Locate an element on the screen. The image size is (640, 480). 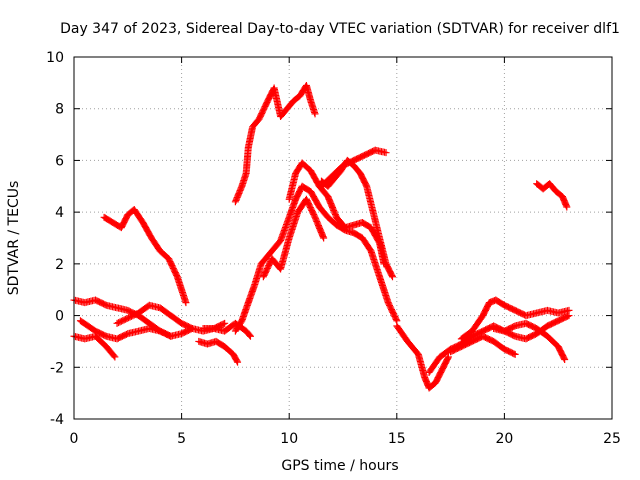
series-arc-f is located at coordinates (218, 351).